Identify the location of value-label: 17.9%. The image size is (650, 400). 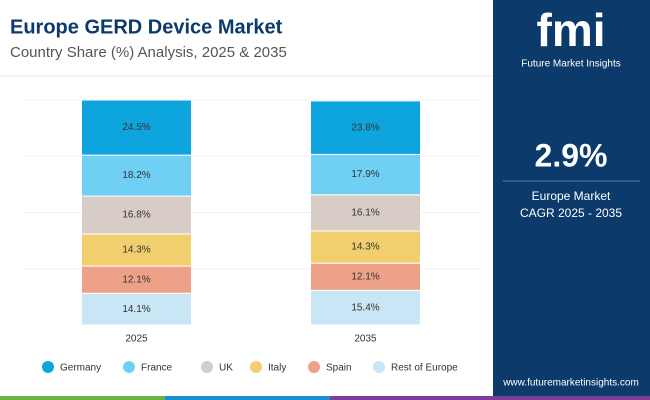
(365, 174).